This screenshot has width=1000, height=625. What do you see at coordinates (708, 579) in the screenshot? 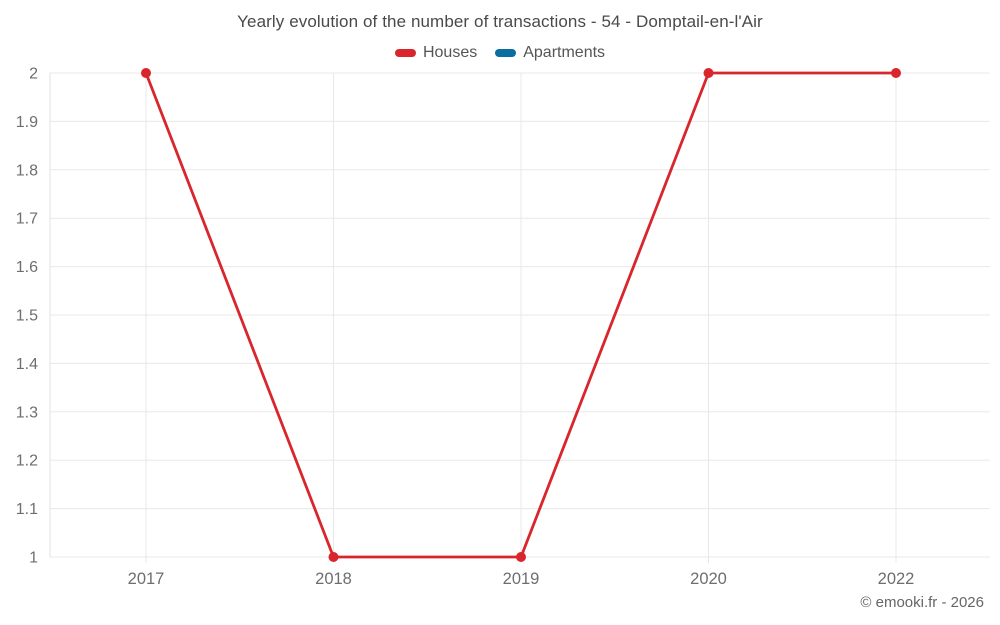
I see `x-tick-label: 2020` at bounding box center [708, 579].